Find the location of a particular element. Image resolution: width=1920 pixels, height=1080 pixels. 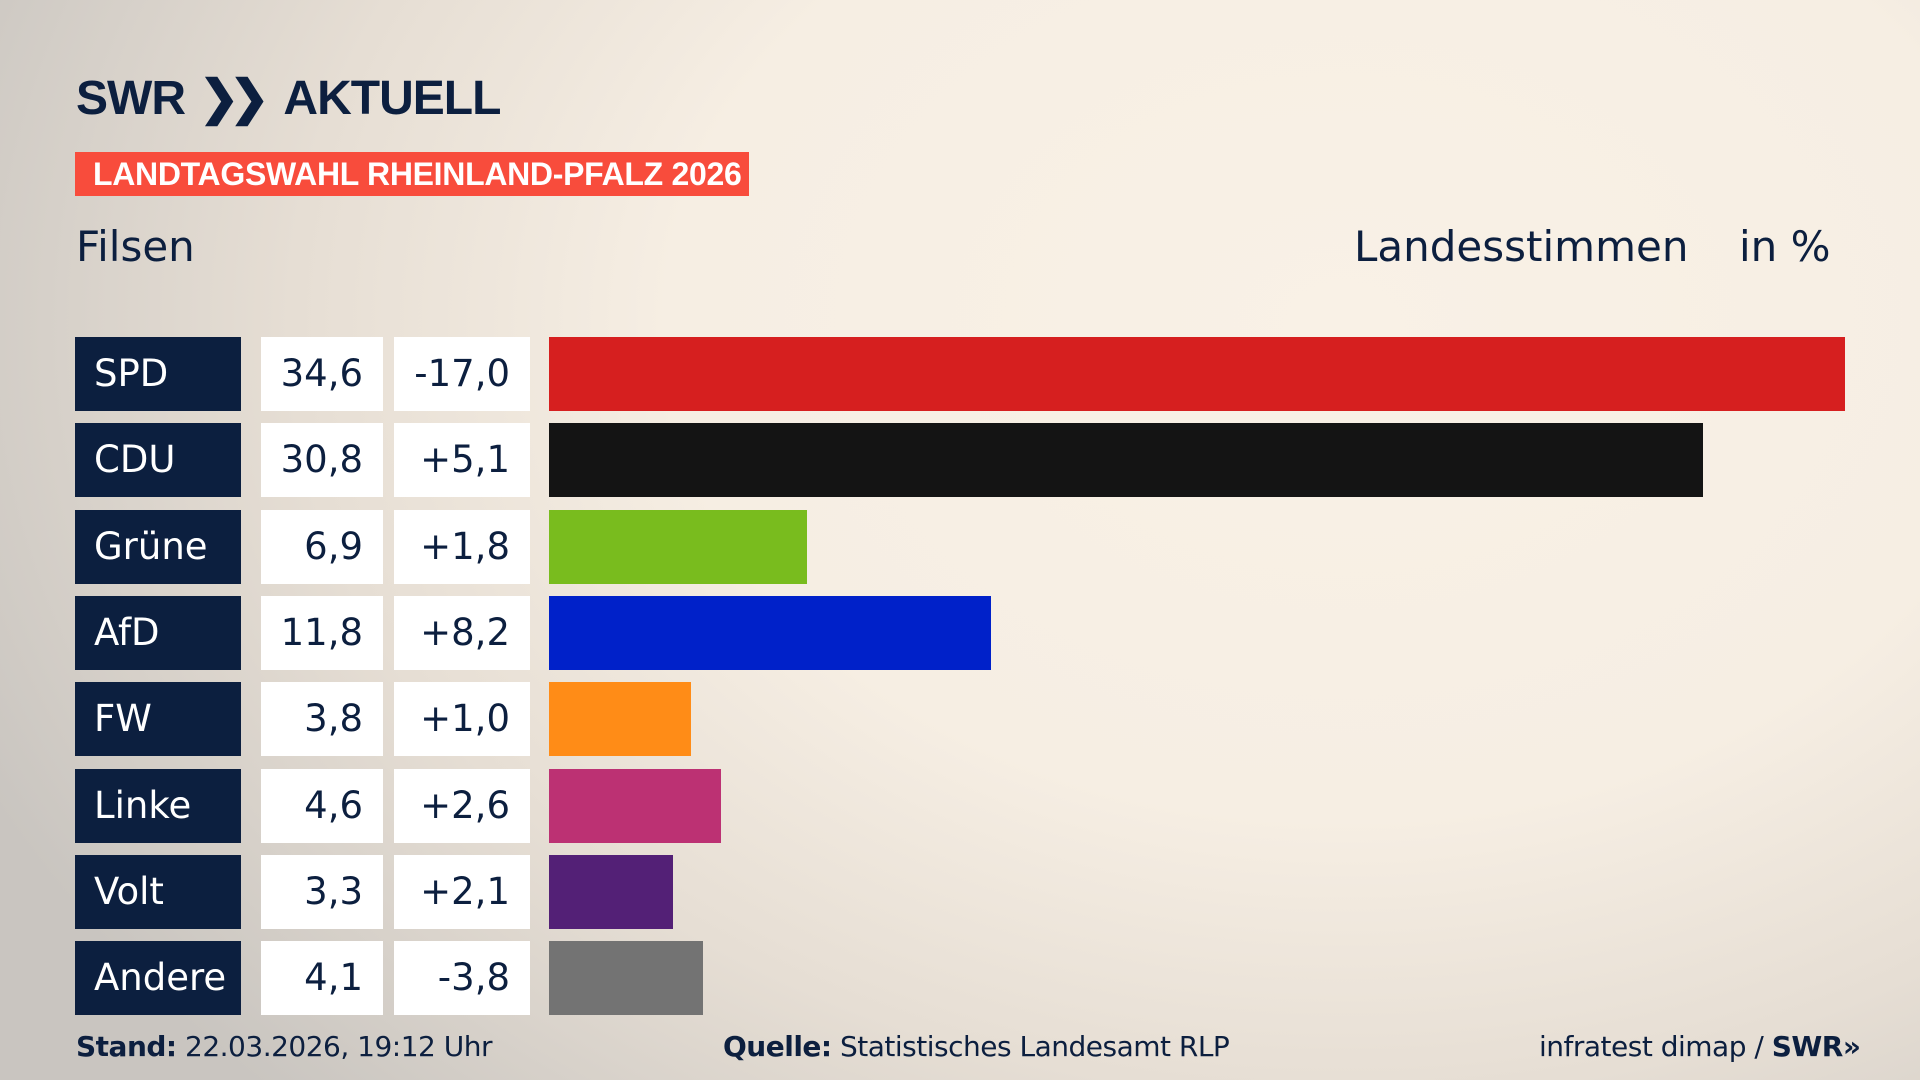

diff-label: +2,6 is located at coordinates (462, 805).